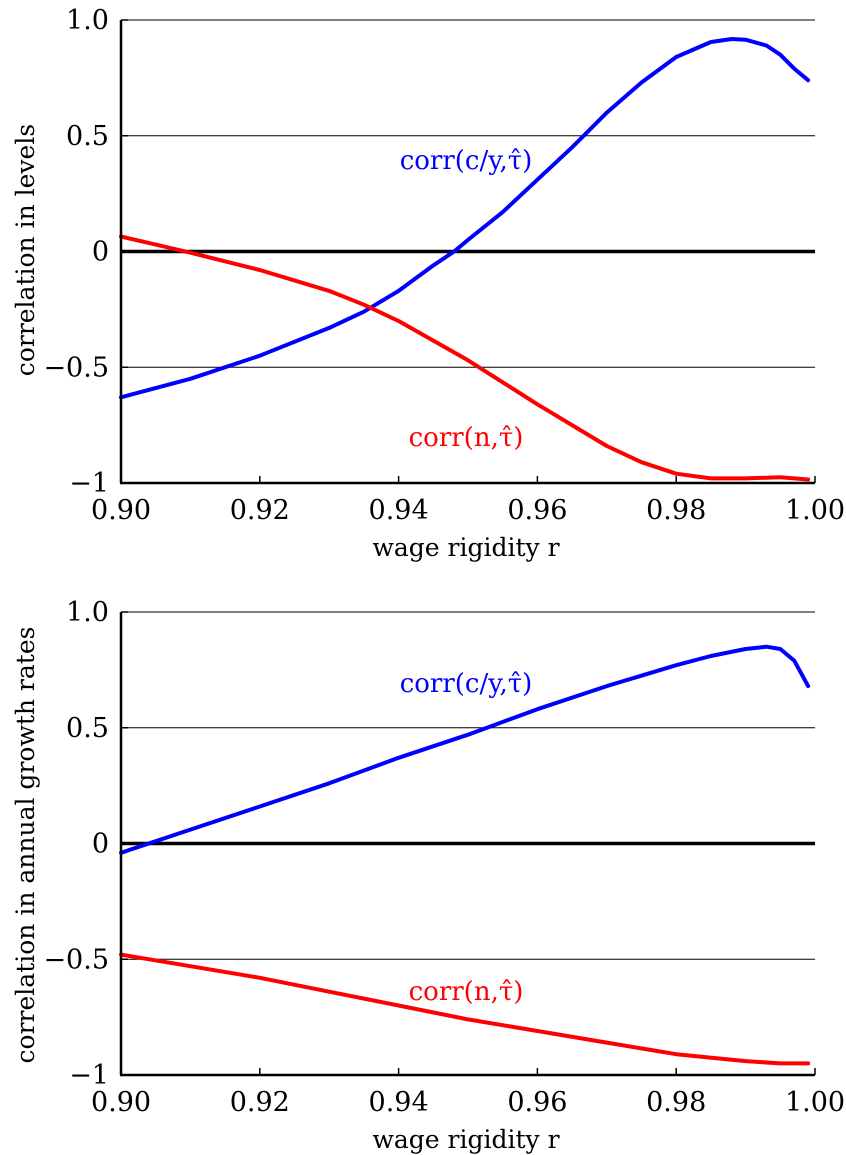 This screenshot has width=846, height=1155. Describe the element at coordinates (465, 749) in the screenshot. I see `series-line-c-over-y` at that location.